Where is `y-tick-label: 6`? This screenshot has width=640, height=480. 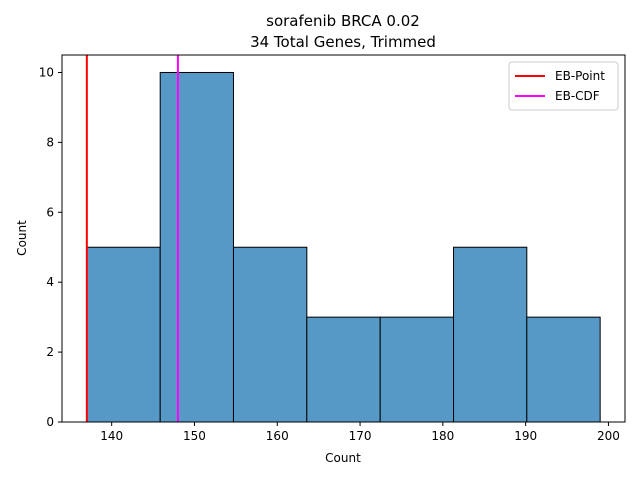
y-tick-label: 6 is located at coordinates (50, 212).